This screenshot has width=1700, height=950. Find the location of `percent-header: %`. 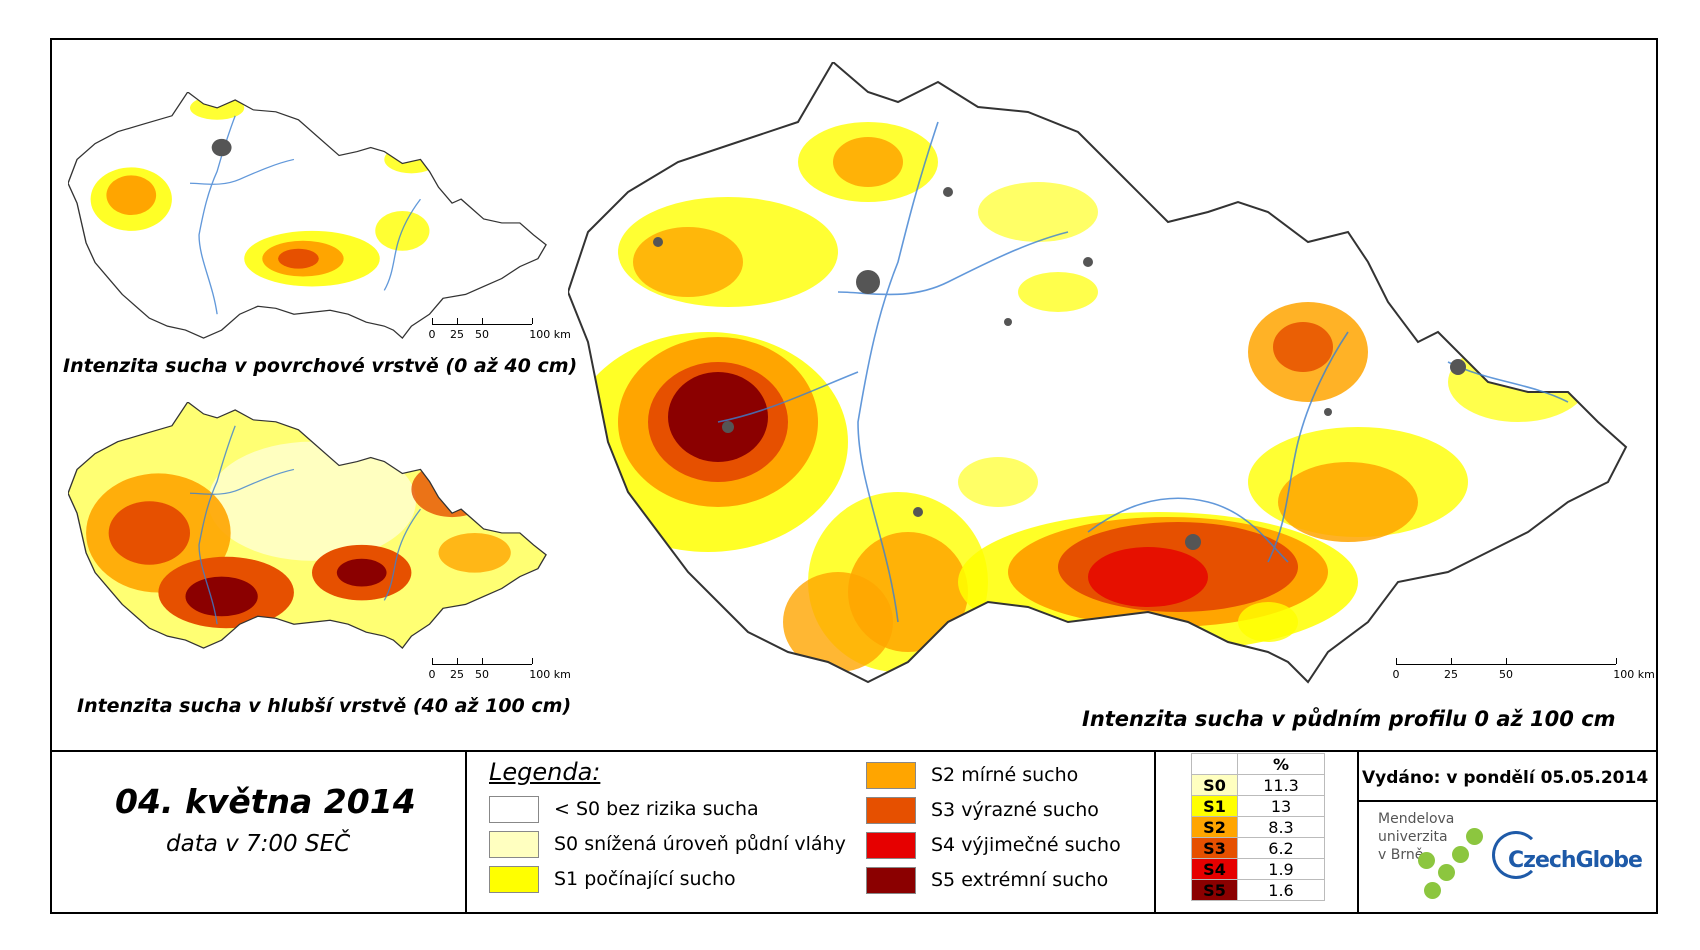

percent-header: % is located at coordinates (1281, 764).